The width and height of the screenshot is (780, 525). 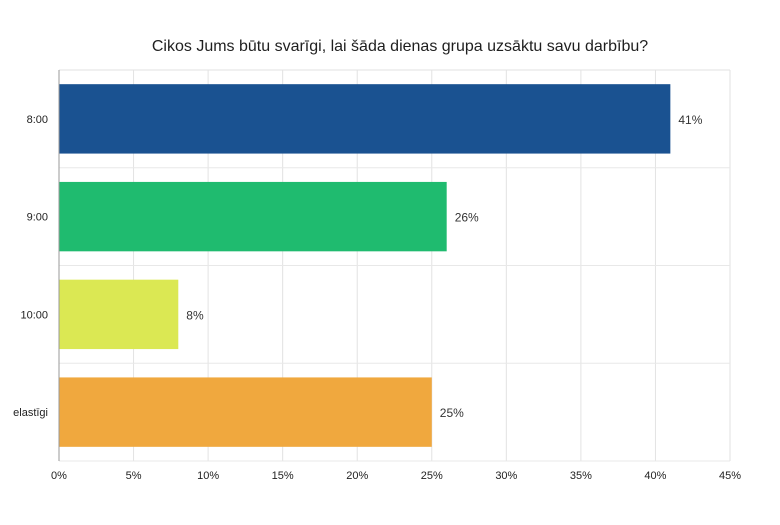 What do you see at coordinates (37, 120) in the screenshot?
I see `y-tick-label: 8:00` at bounding box center [37, 120].